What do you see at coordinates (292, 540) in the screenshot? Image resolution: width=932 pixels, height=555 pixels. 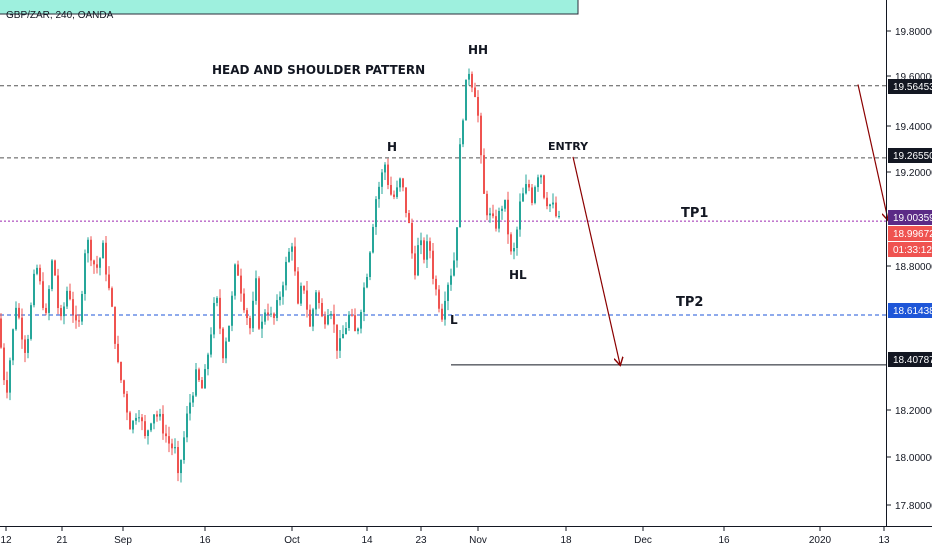 I see `time-tick-label: Oct` at bounding box center [292, 540].